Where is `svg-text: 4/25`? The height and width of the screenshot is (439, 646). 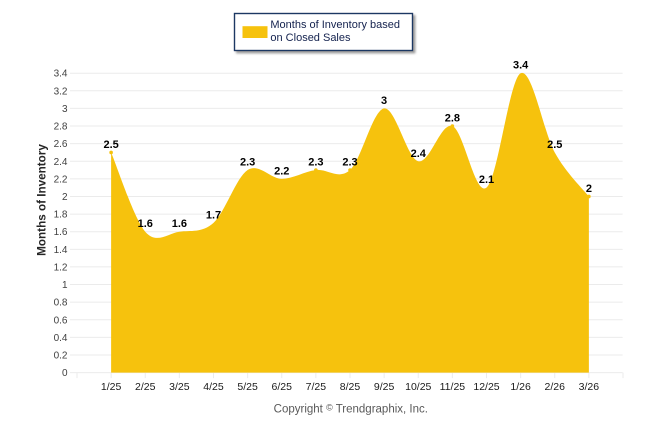 svg-text: 4/25 is located at coordinates (213, 387).